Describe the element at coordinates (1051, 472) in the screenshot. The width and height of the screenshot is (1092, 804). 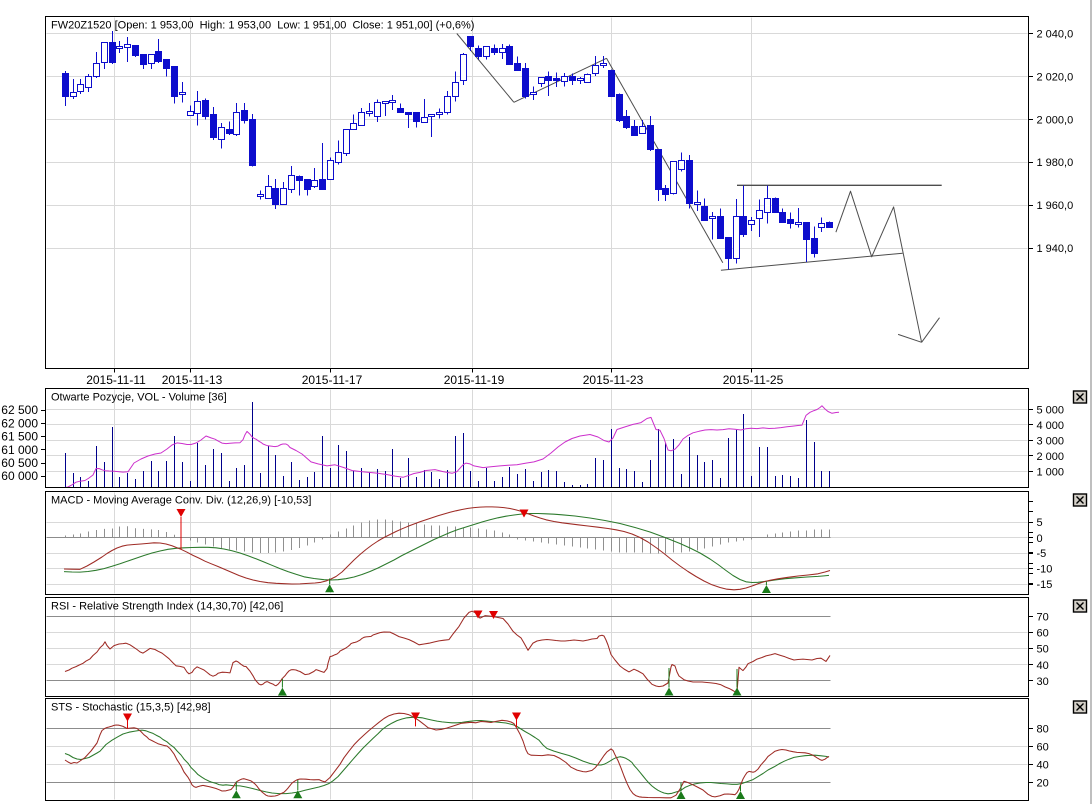
I see `svg-text: 1 000` at that location.